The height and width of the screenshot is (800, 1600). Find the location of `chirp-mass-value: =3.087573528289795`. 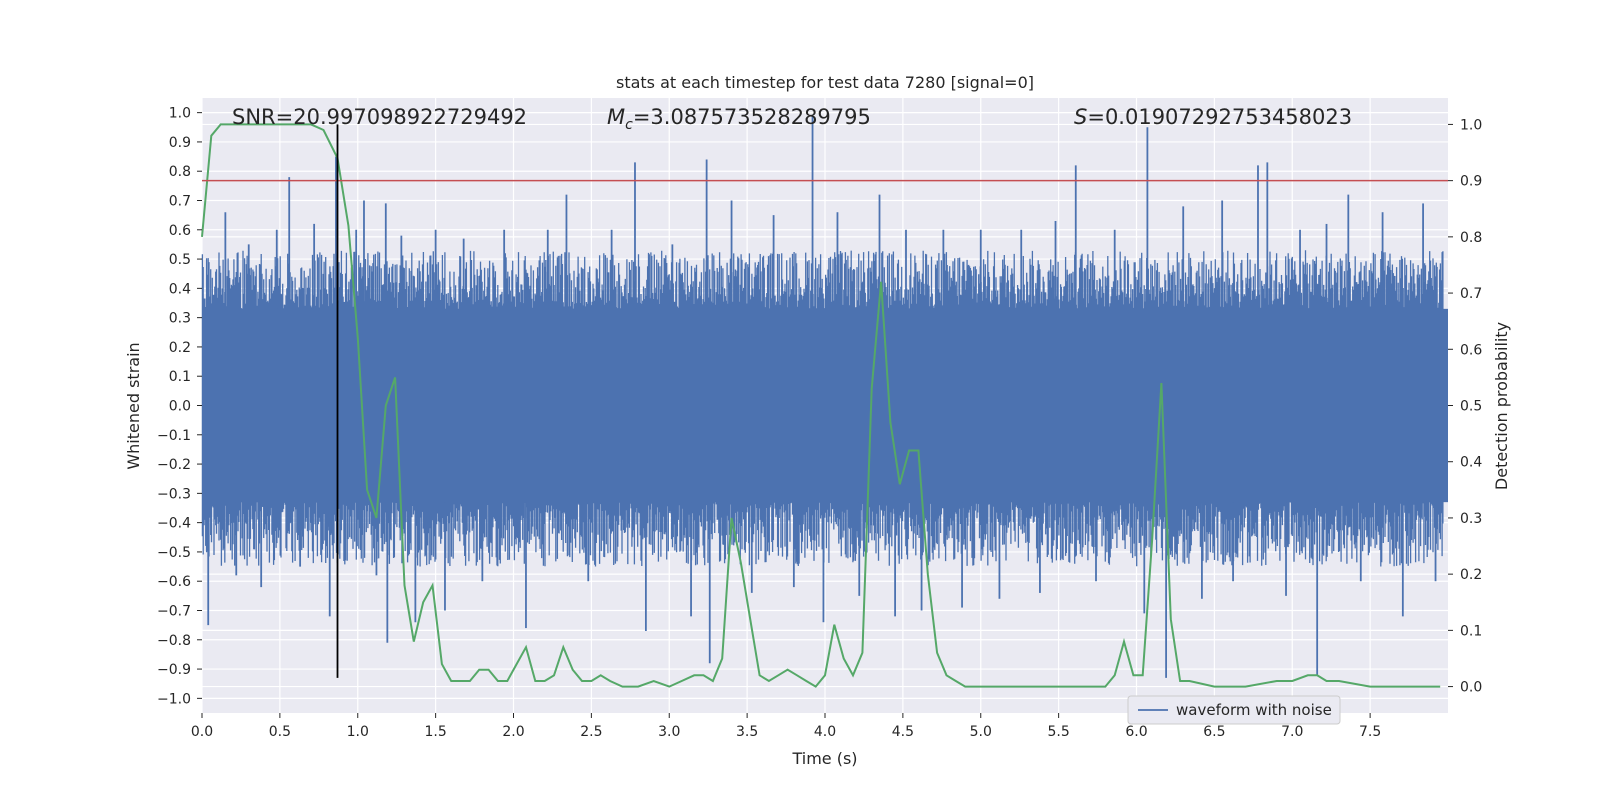

chirp-mass-value: =3.087573528289795 is located at coordinates (752, 117).